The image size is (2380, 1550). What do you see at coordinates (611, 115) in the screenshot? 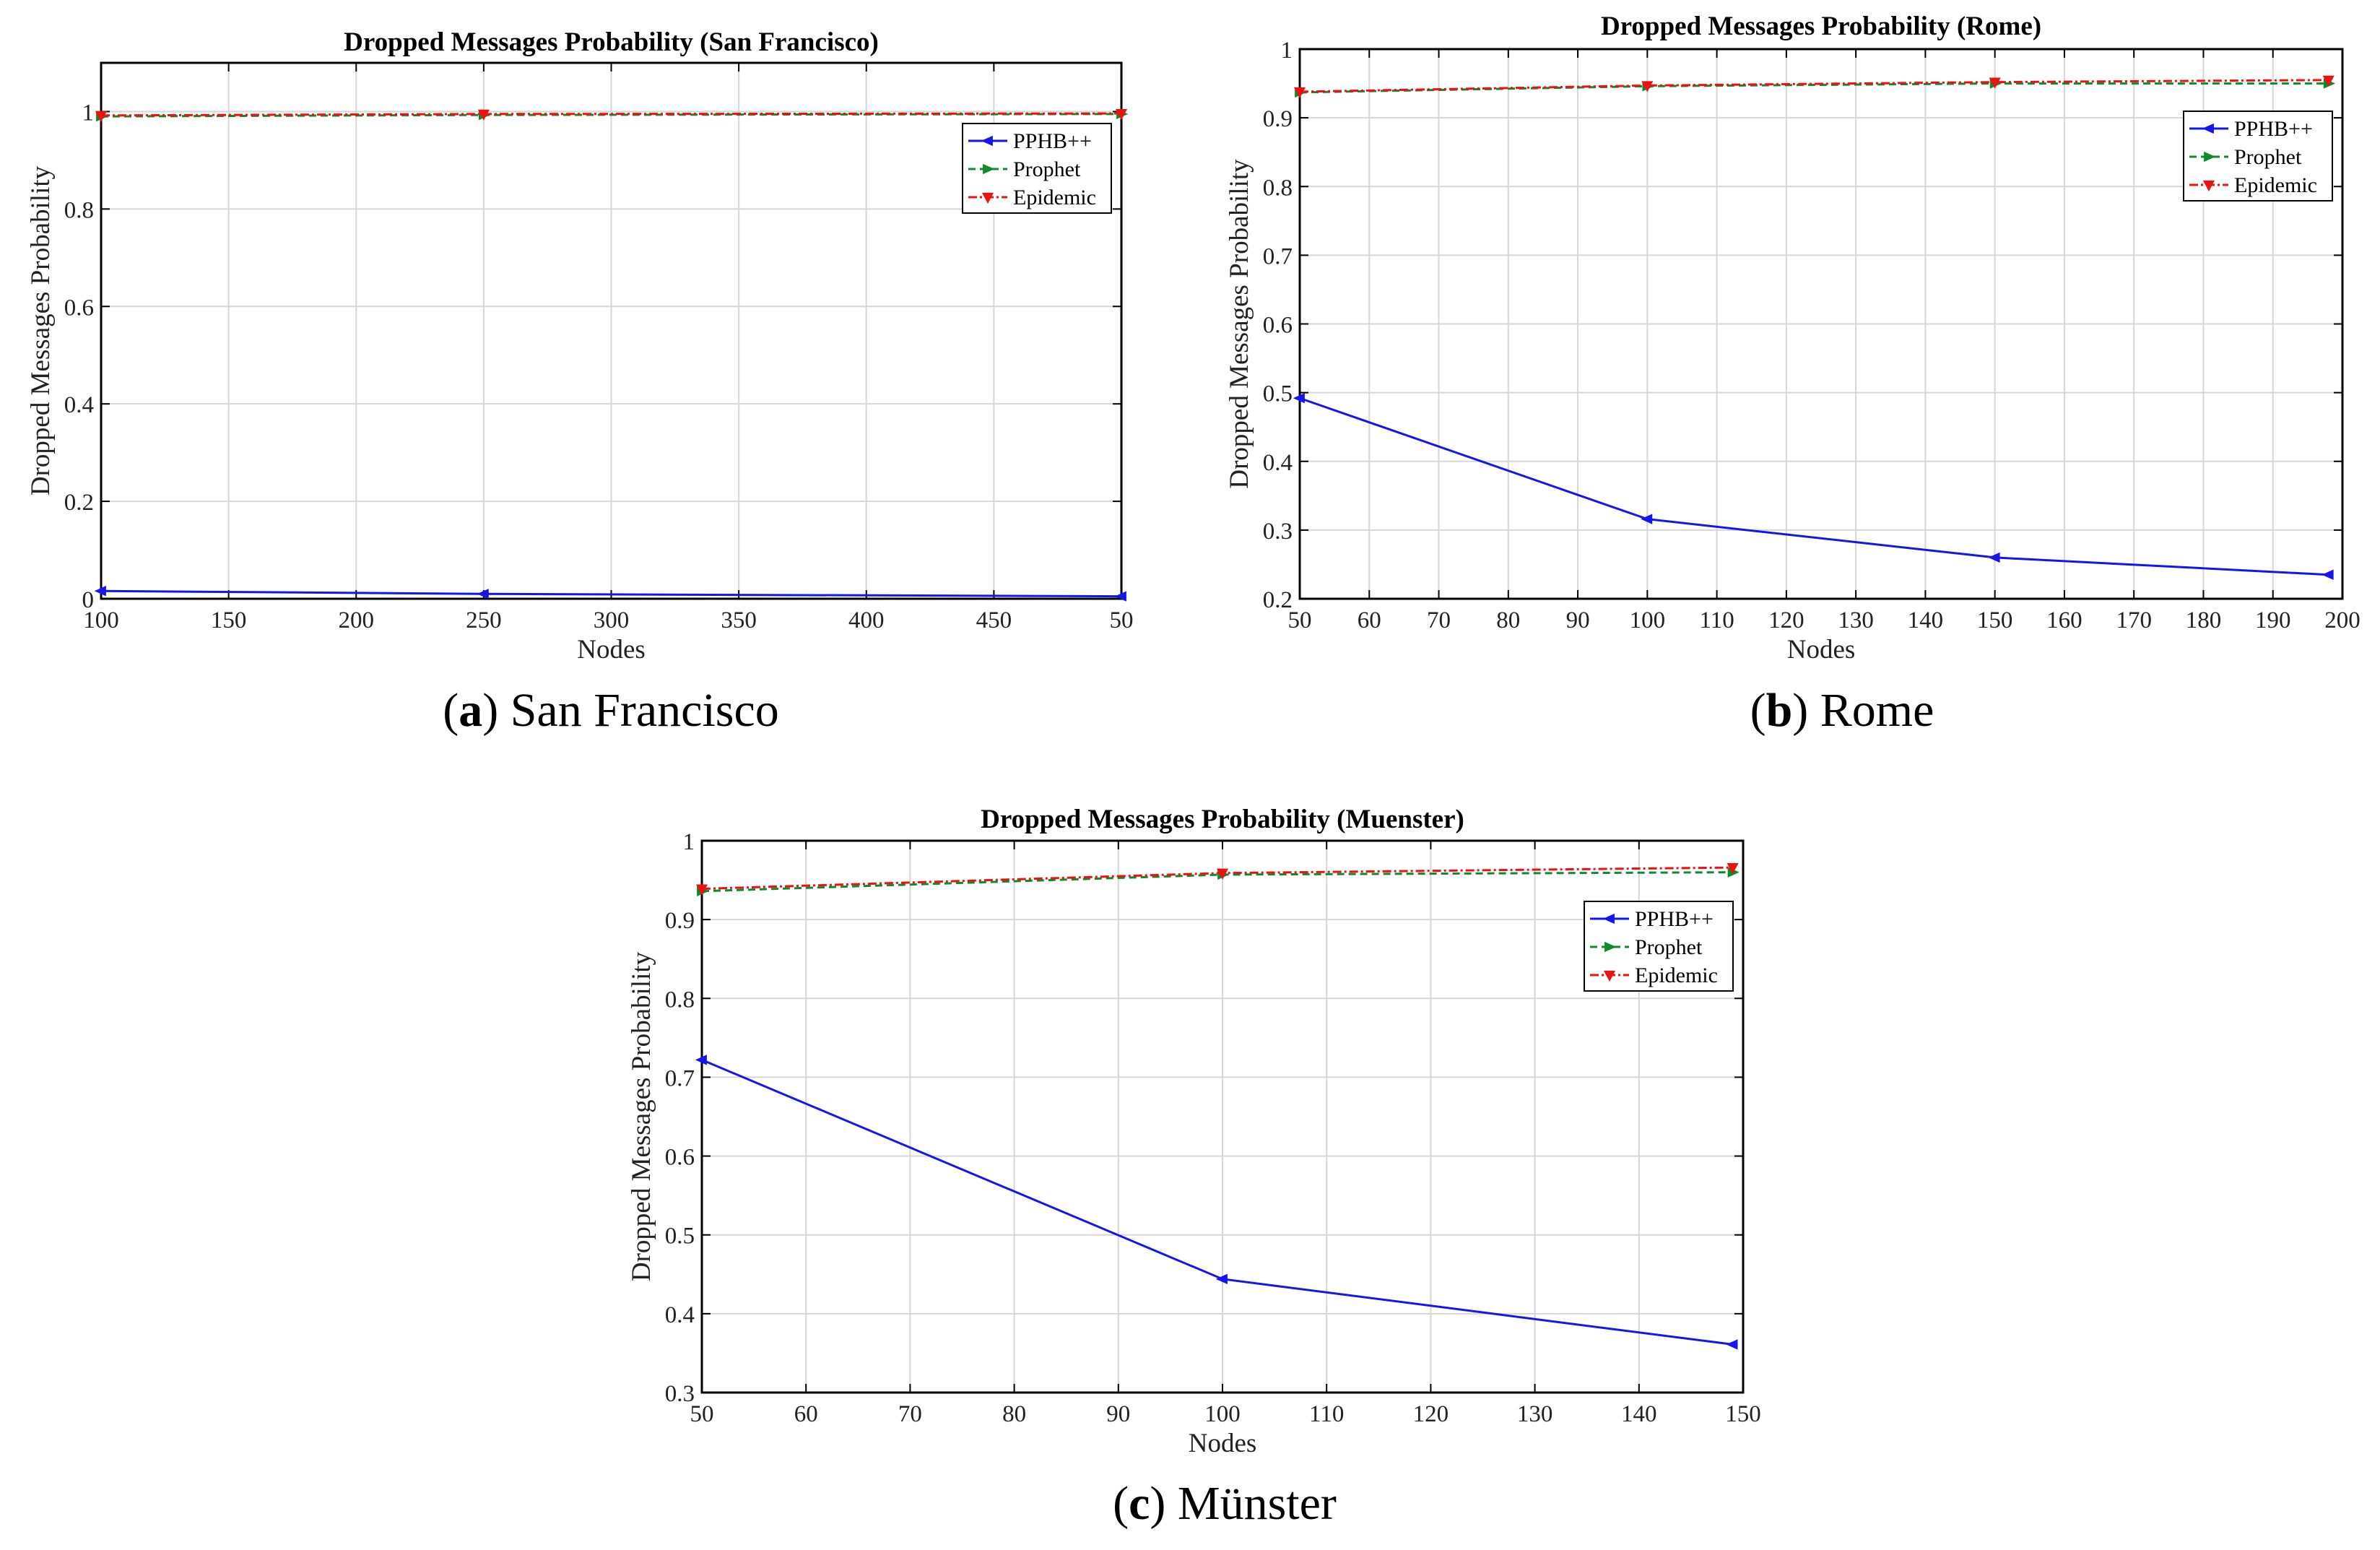
I see `series-epidemic` at bounding box center [611, 115].